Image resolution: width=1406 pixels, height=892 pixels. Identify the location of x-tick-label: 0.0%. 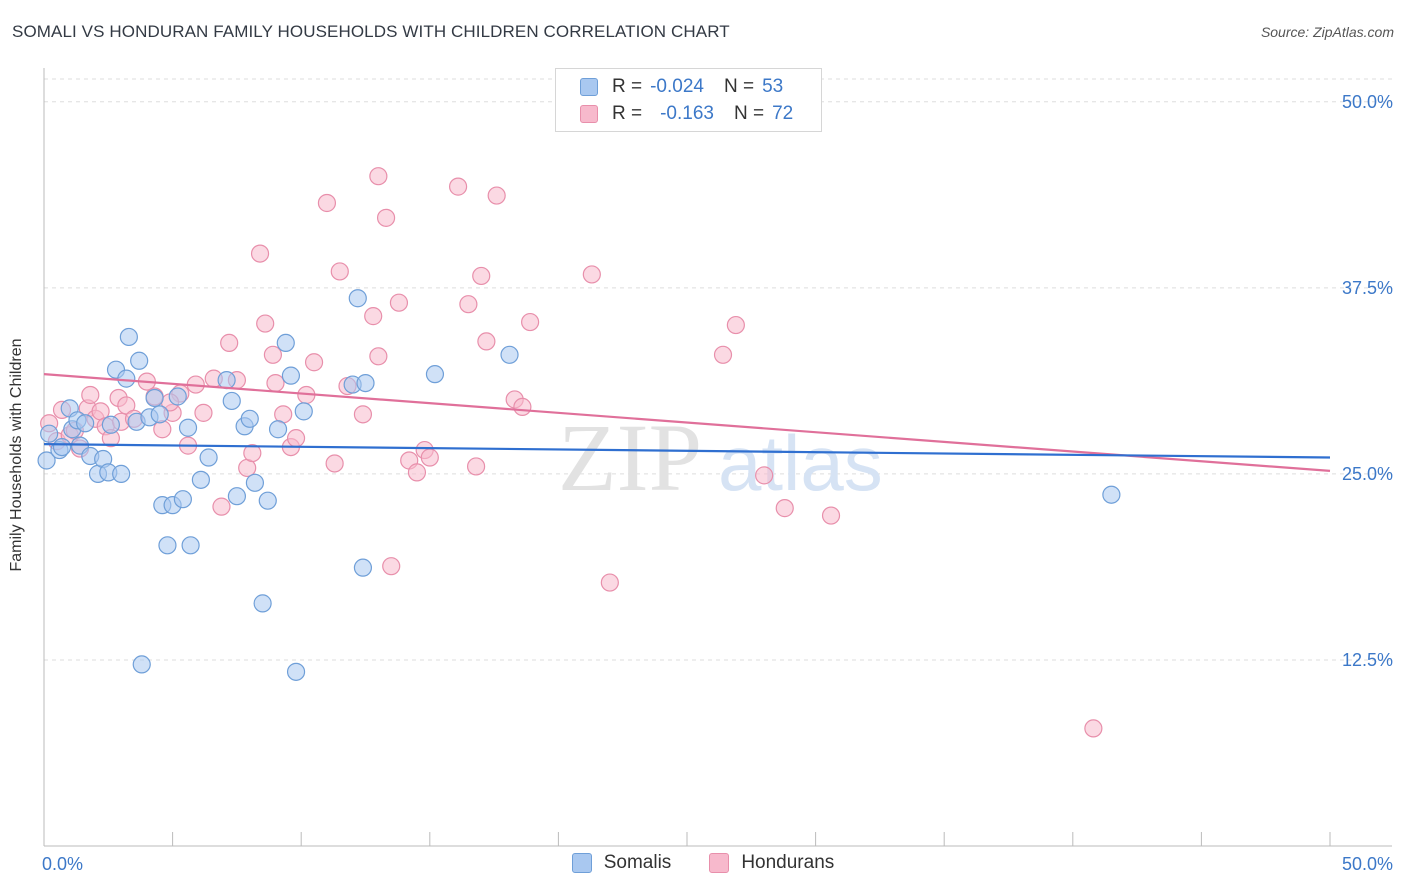
(62, 864).